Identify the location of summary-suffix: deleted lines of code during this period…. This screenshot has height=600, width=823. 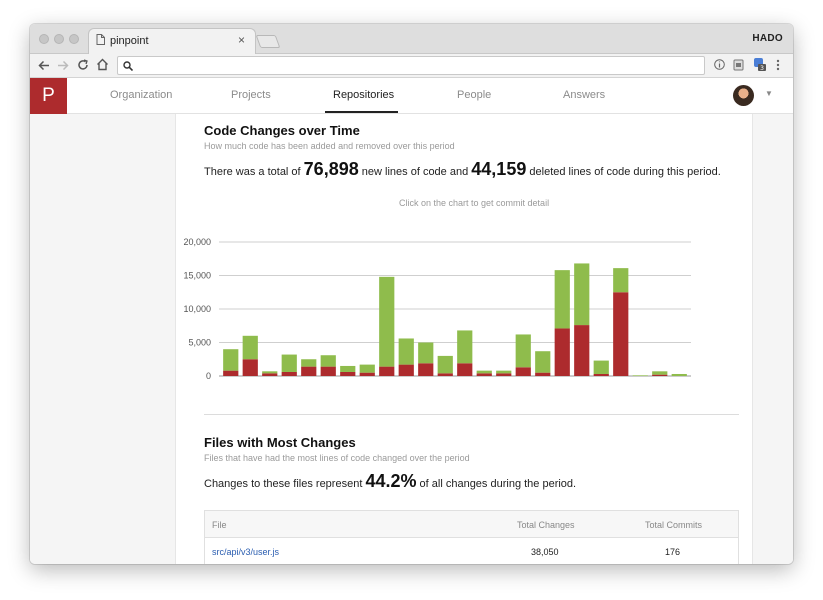
(625, 172).